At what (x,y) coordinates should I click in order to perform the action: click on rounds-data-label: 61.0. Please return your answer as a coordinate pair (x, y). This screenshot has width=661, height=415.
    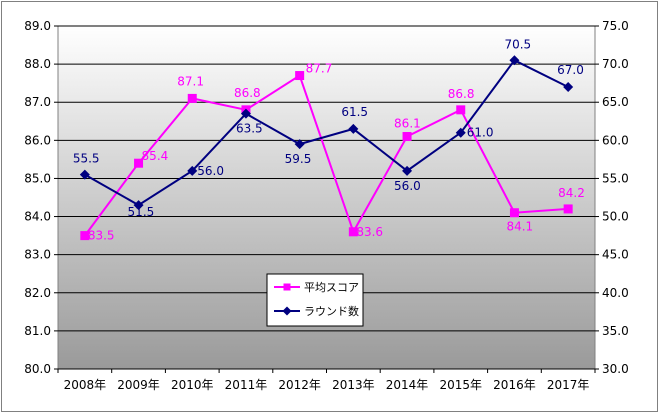
    Looking at the image, I should click on (480, 133).